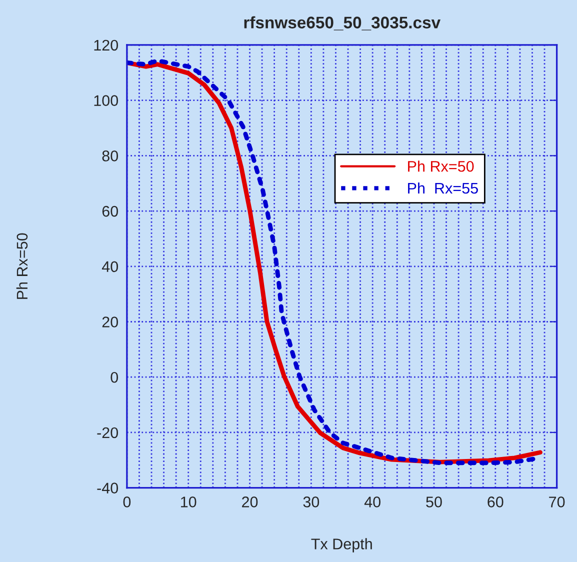 This screenshot has width=577, height=562. What do you see at coordinates (342, 23) in the screenshot?
I see `chart-title: rfsnwse650_50_3035.csv` at bounding box center [342, 23].